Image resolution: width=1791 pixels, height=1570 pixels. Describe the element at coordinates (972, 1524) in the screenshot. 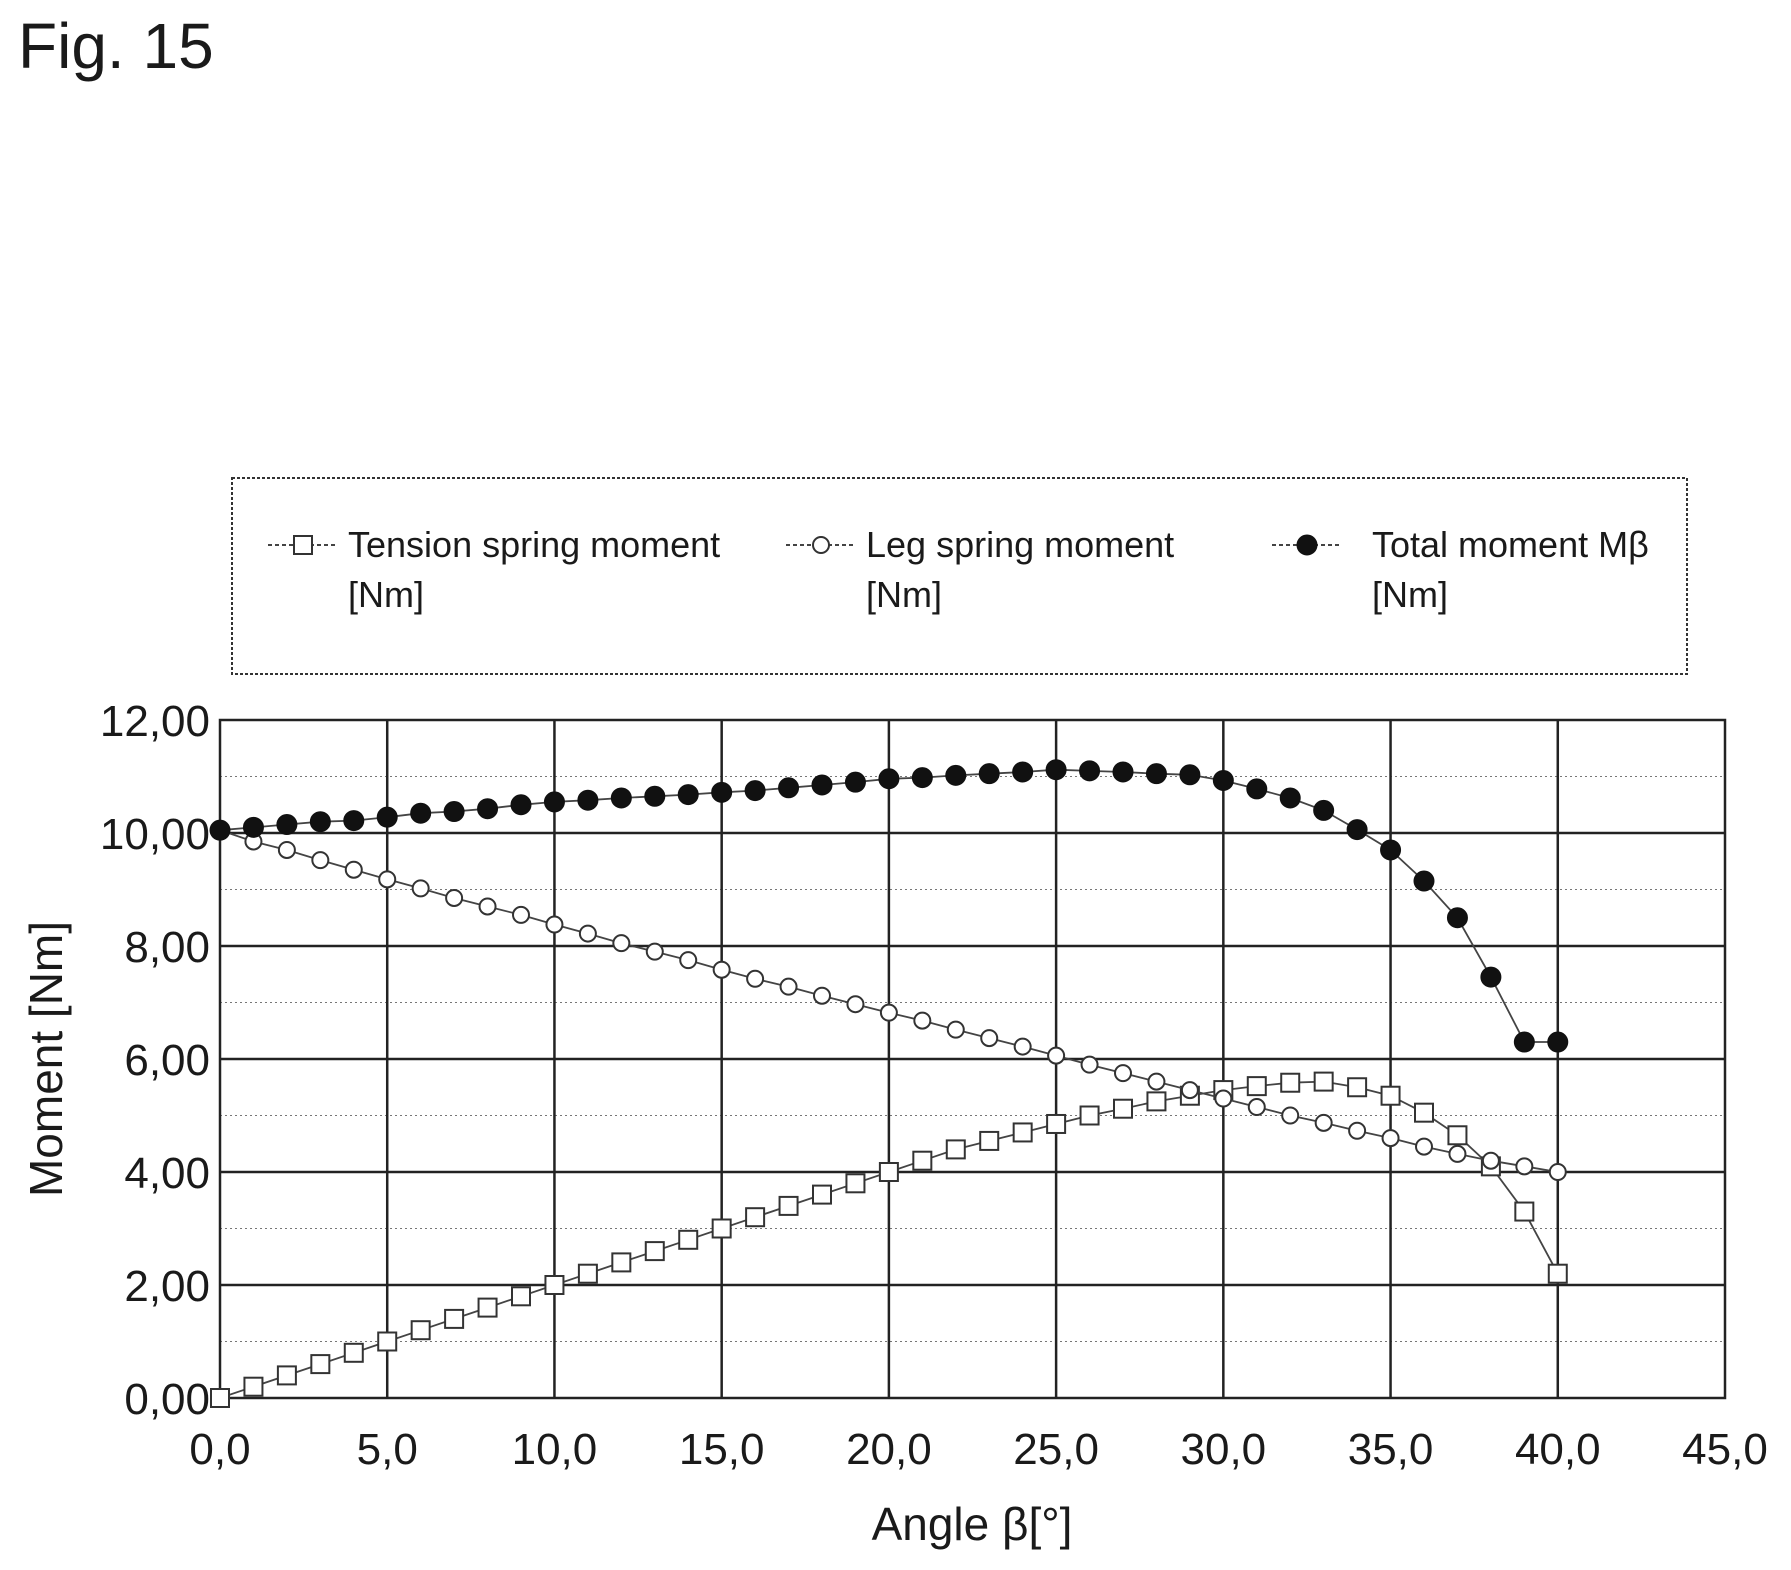

I see `x-axis-title: Angle β[°]` at that location.